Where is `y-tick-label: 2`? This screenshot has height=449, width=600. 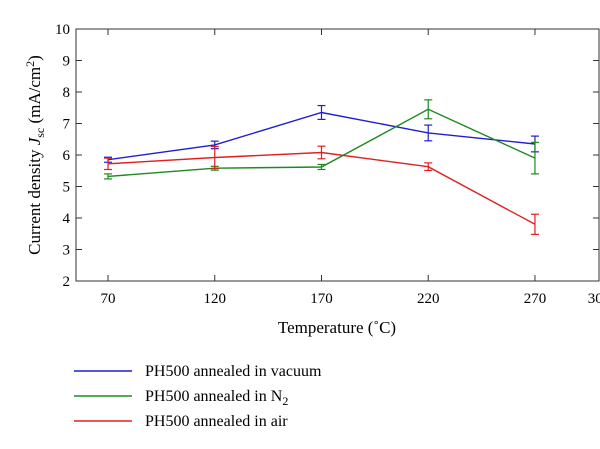
y-tick-label: 2 is located at coordinates (67, 282).